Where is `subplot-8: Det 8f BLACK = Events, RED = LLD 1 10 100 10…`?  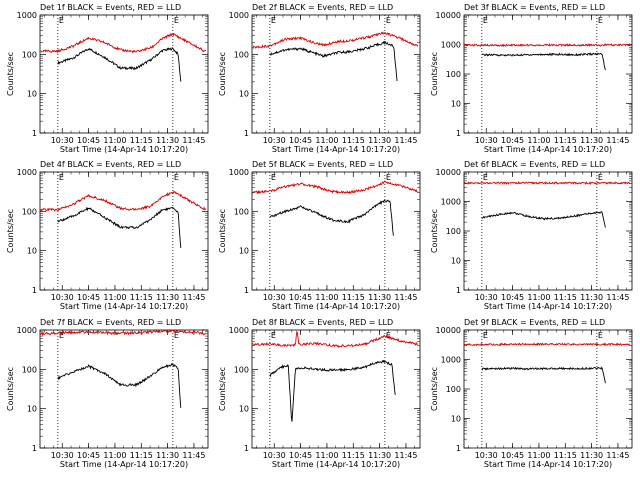
subplot-8: Det 8f BLACK = Events, RED = LLD 1 10 100 10… is located at coordinates (319, 393).